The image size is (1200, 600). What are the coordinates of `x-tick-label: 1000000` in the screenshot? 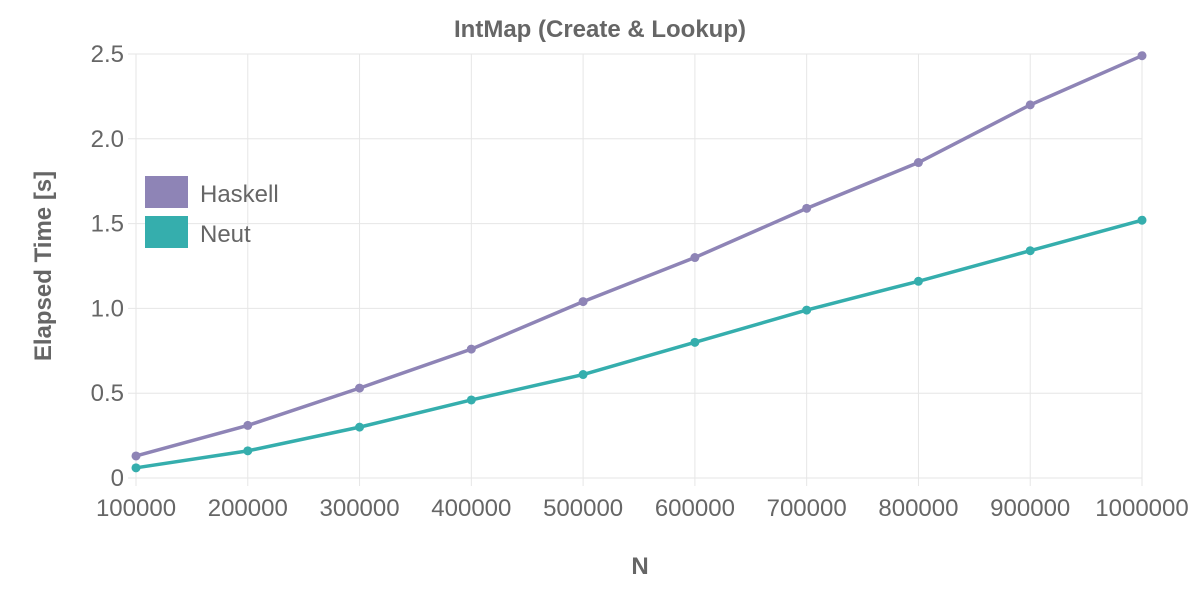 It's located at (1141, 508).